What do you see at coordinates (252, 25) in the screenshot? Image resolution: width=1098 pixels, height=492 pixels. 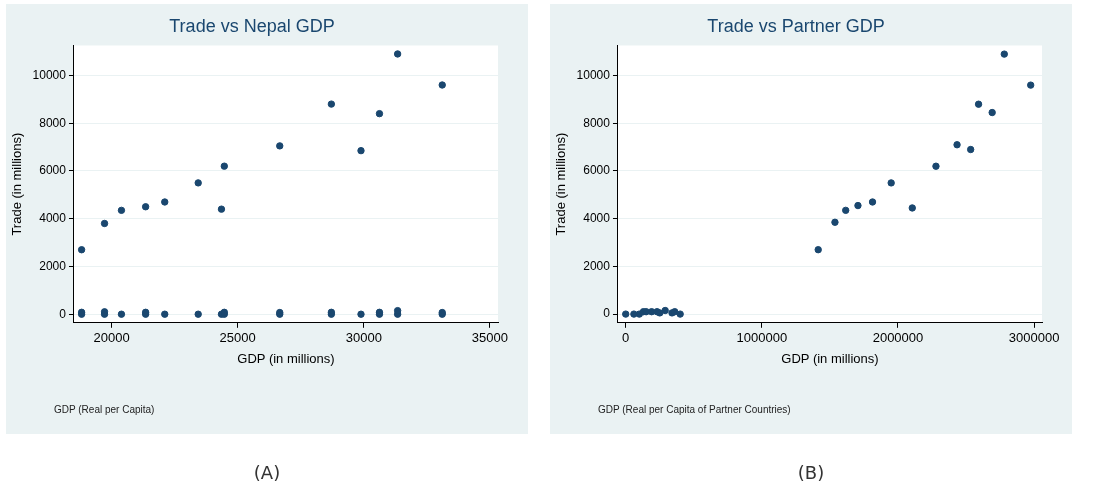 I see `chart-title: Trade vs Nepal GDP` at bounding box center [252, 25].